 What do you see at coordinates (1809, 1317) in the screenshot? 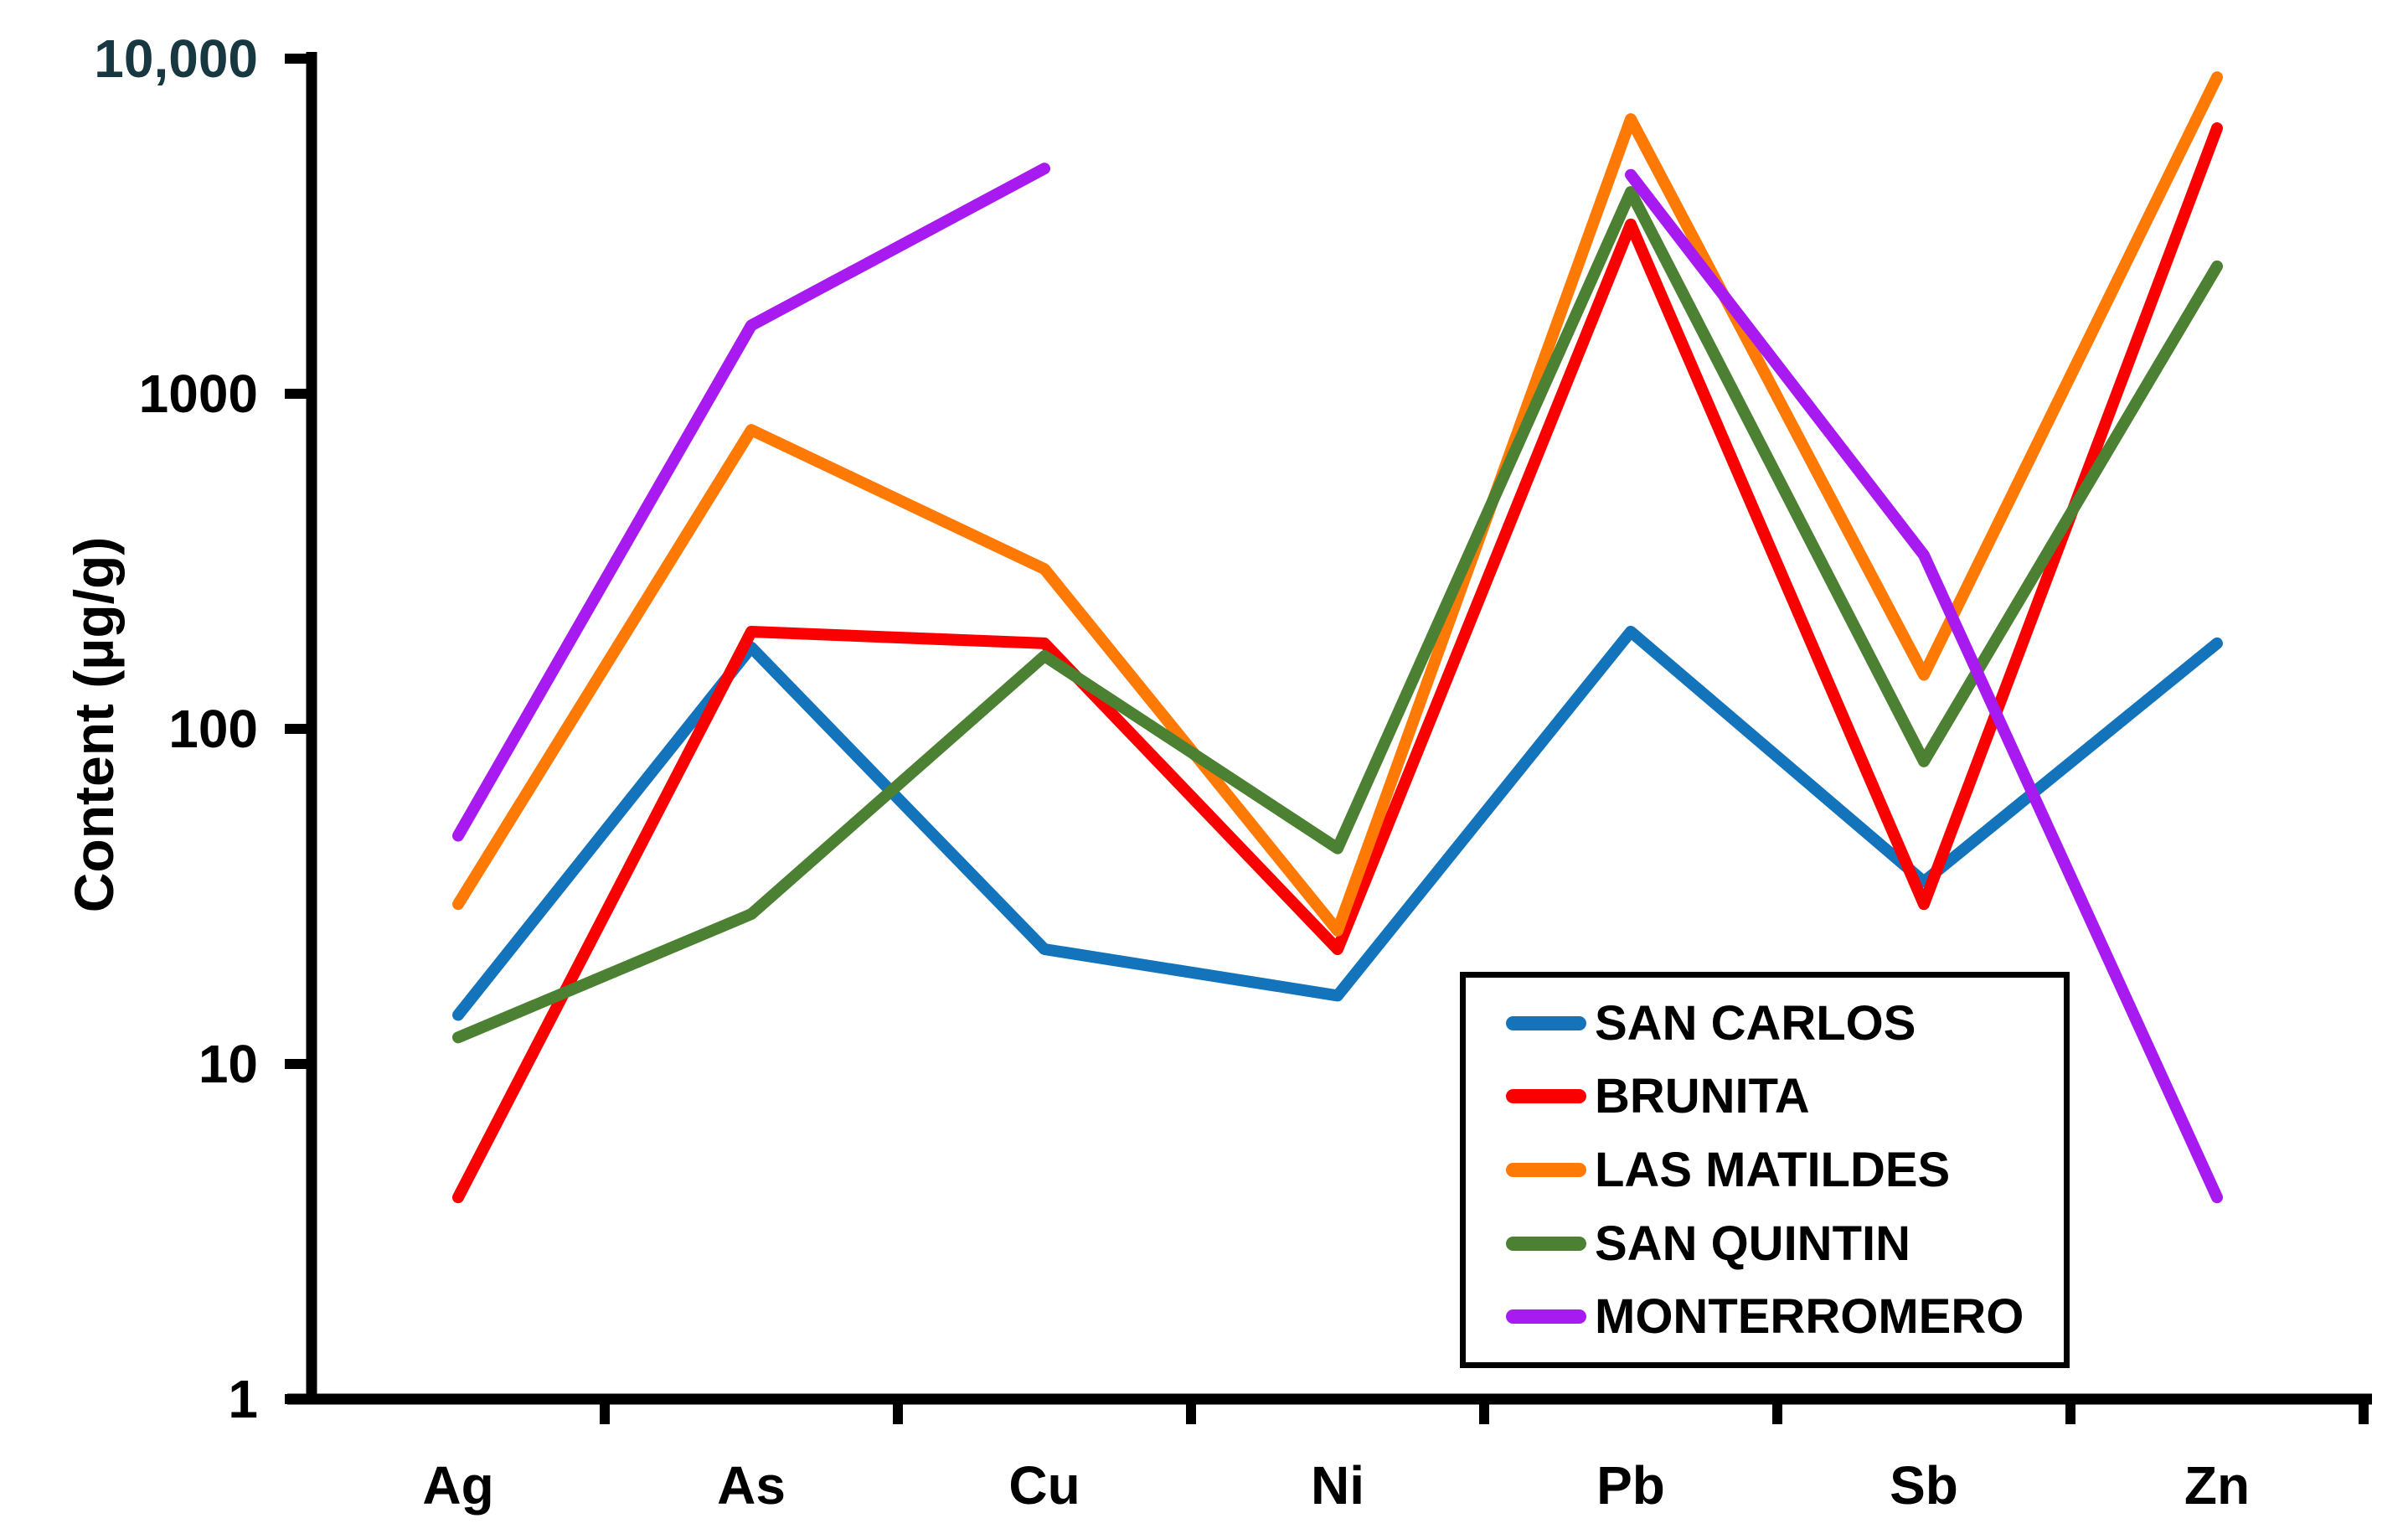
I see `legend-label: MONTERROMERO` at bounding box center [1809, 1317].